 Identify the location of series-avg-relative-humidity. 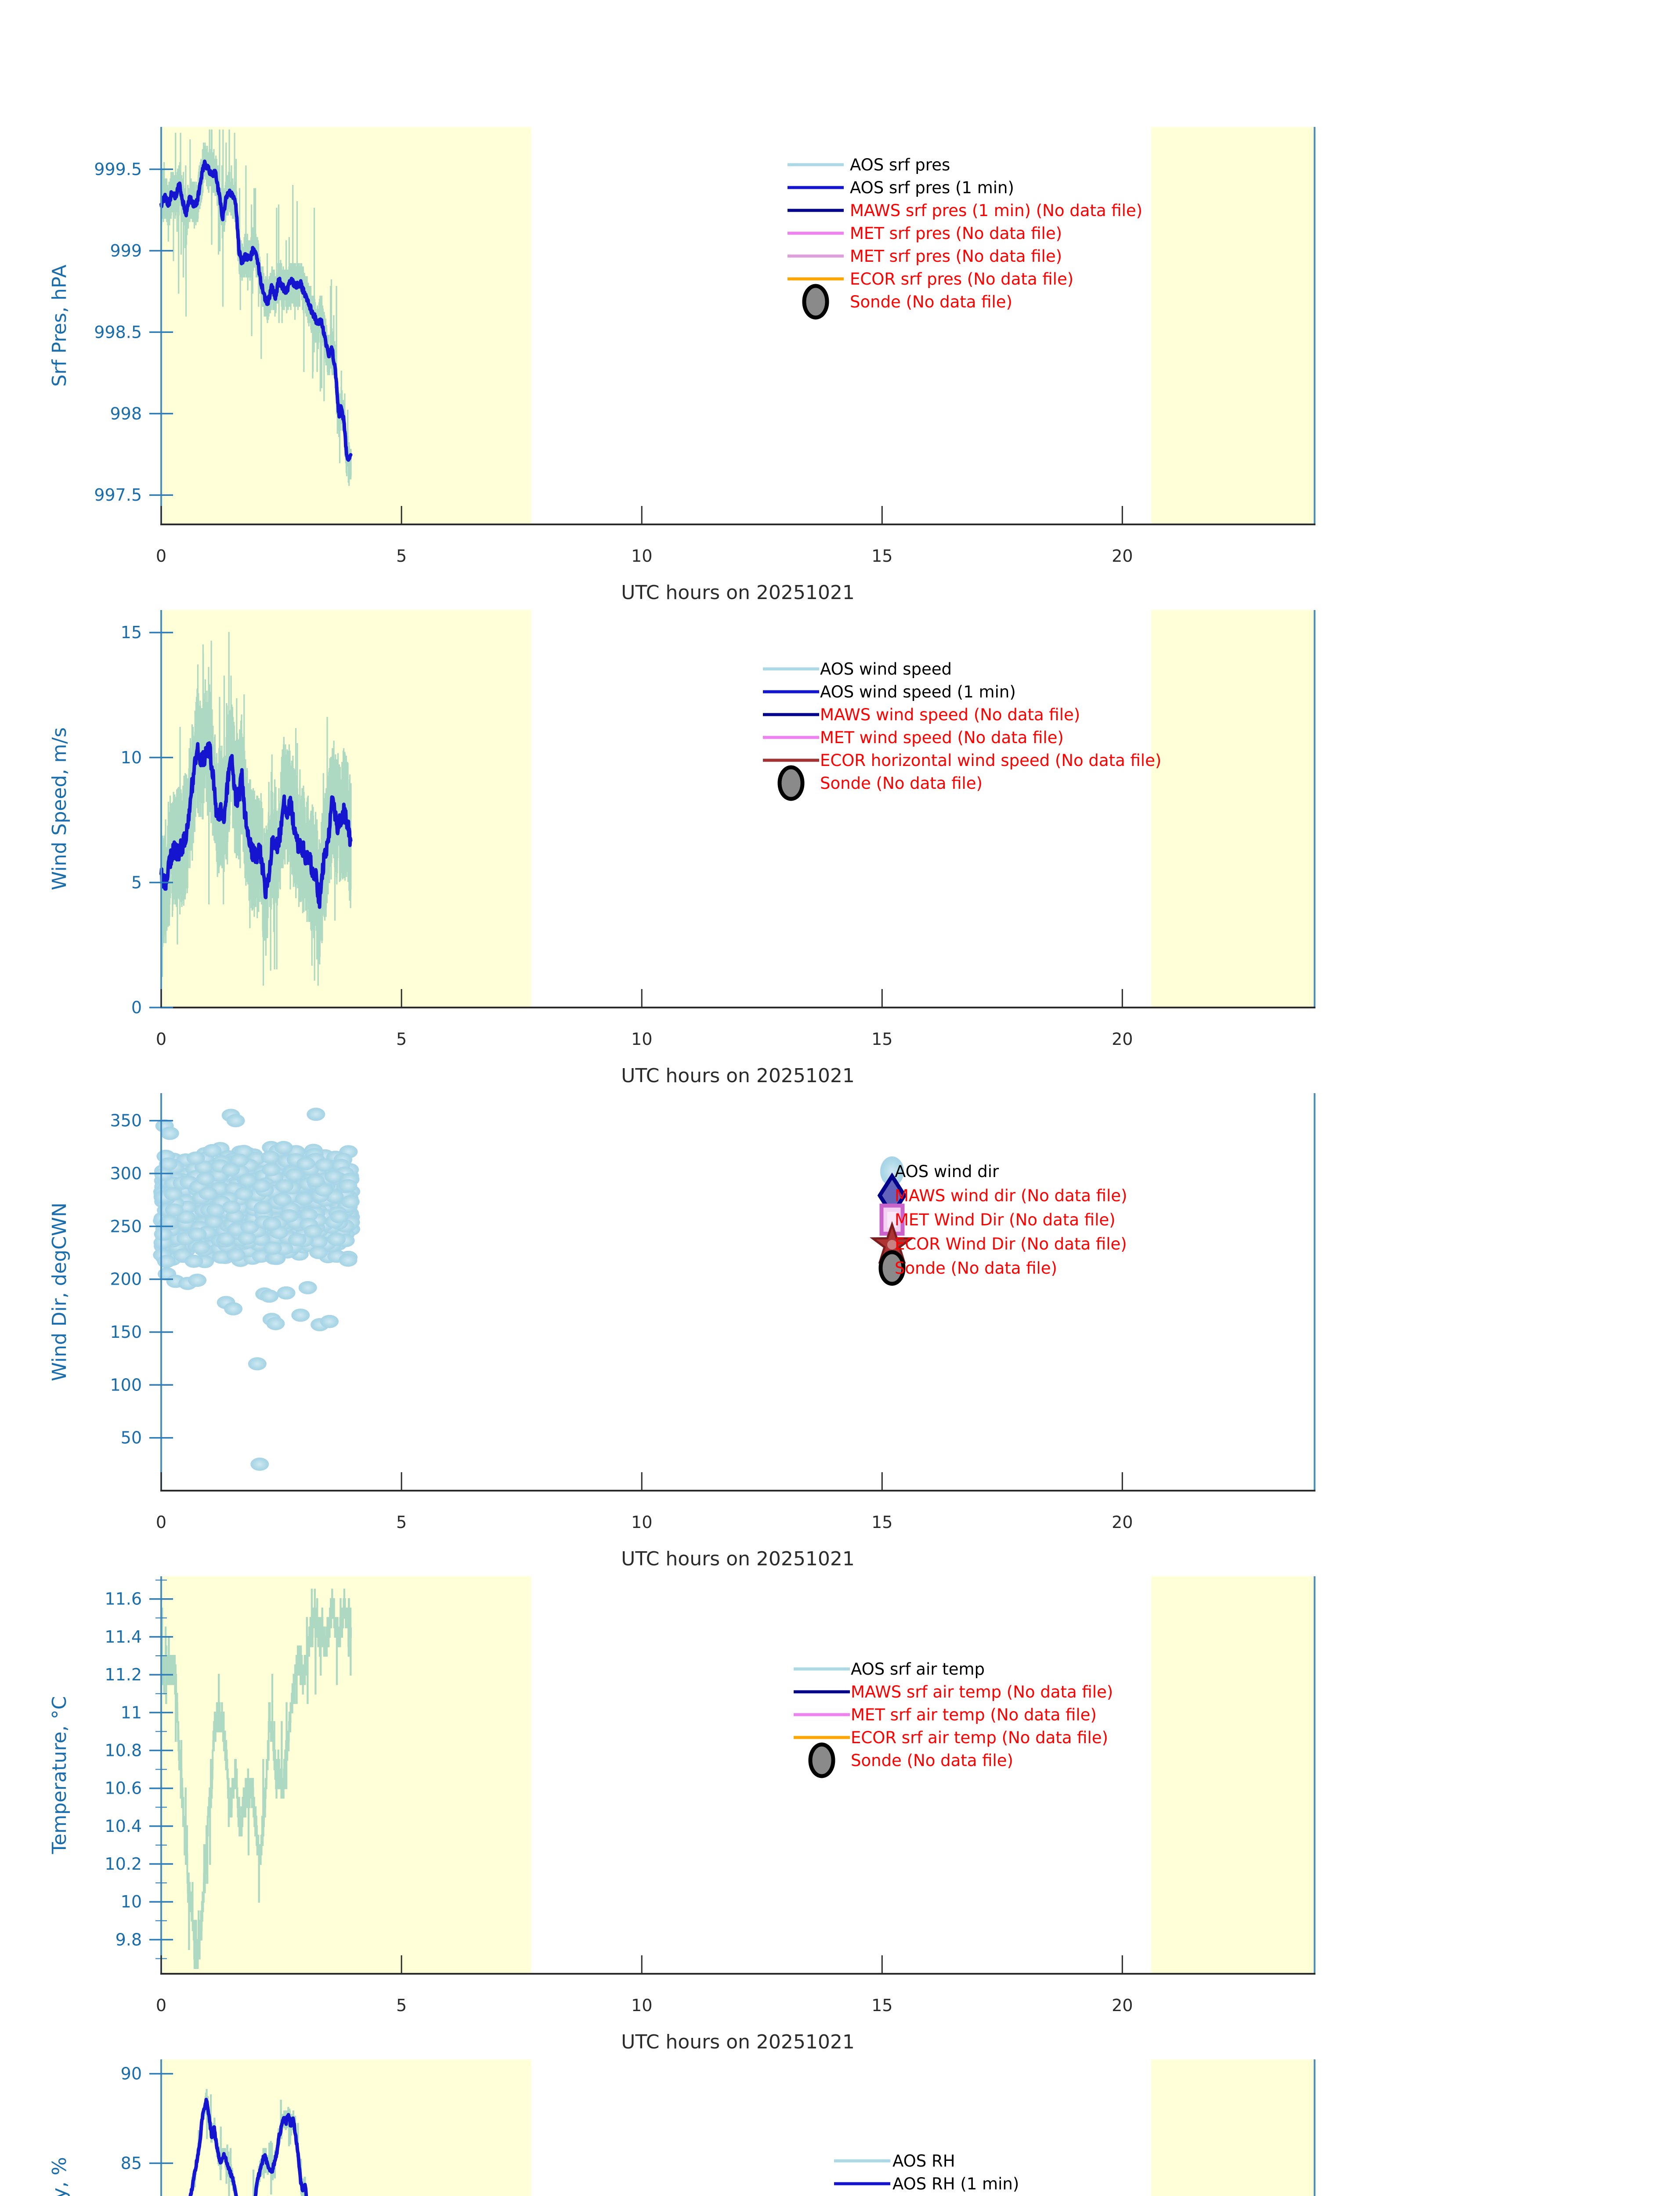
(248, 2147).